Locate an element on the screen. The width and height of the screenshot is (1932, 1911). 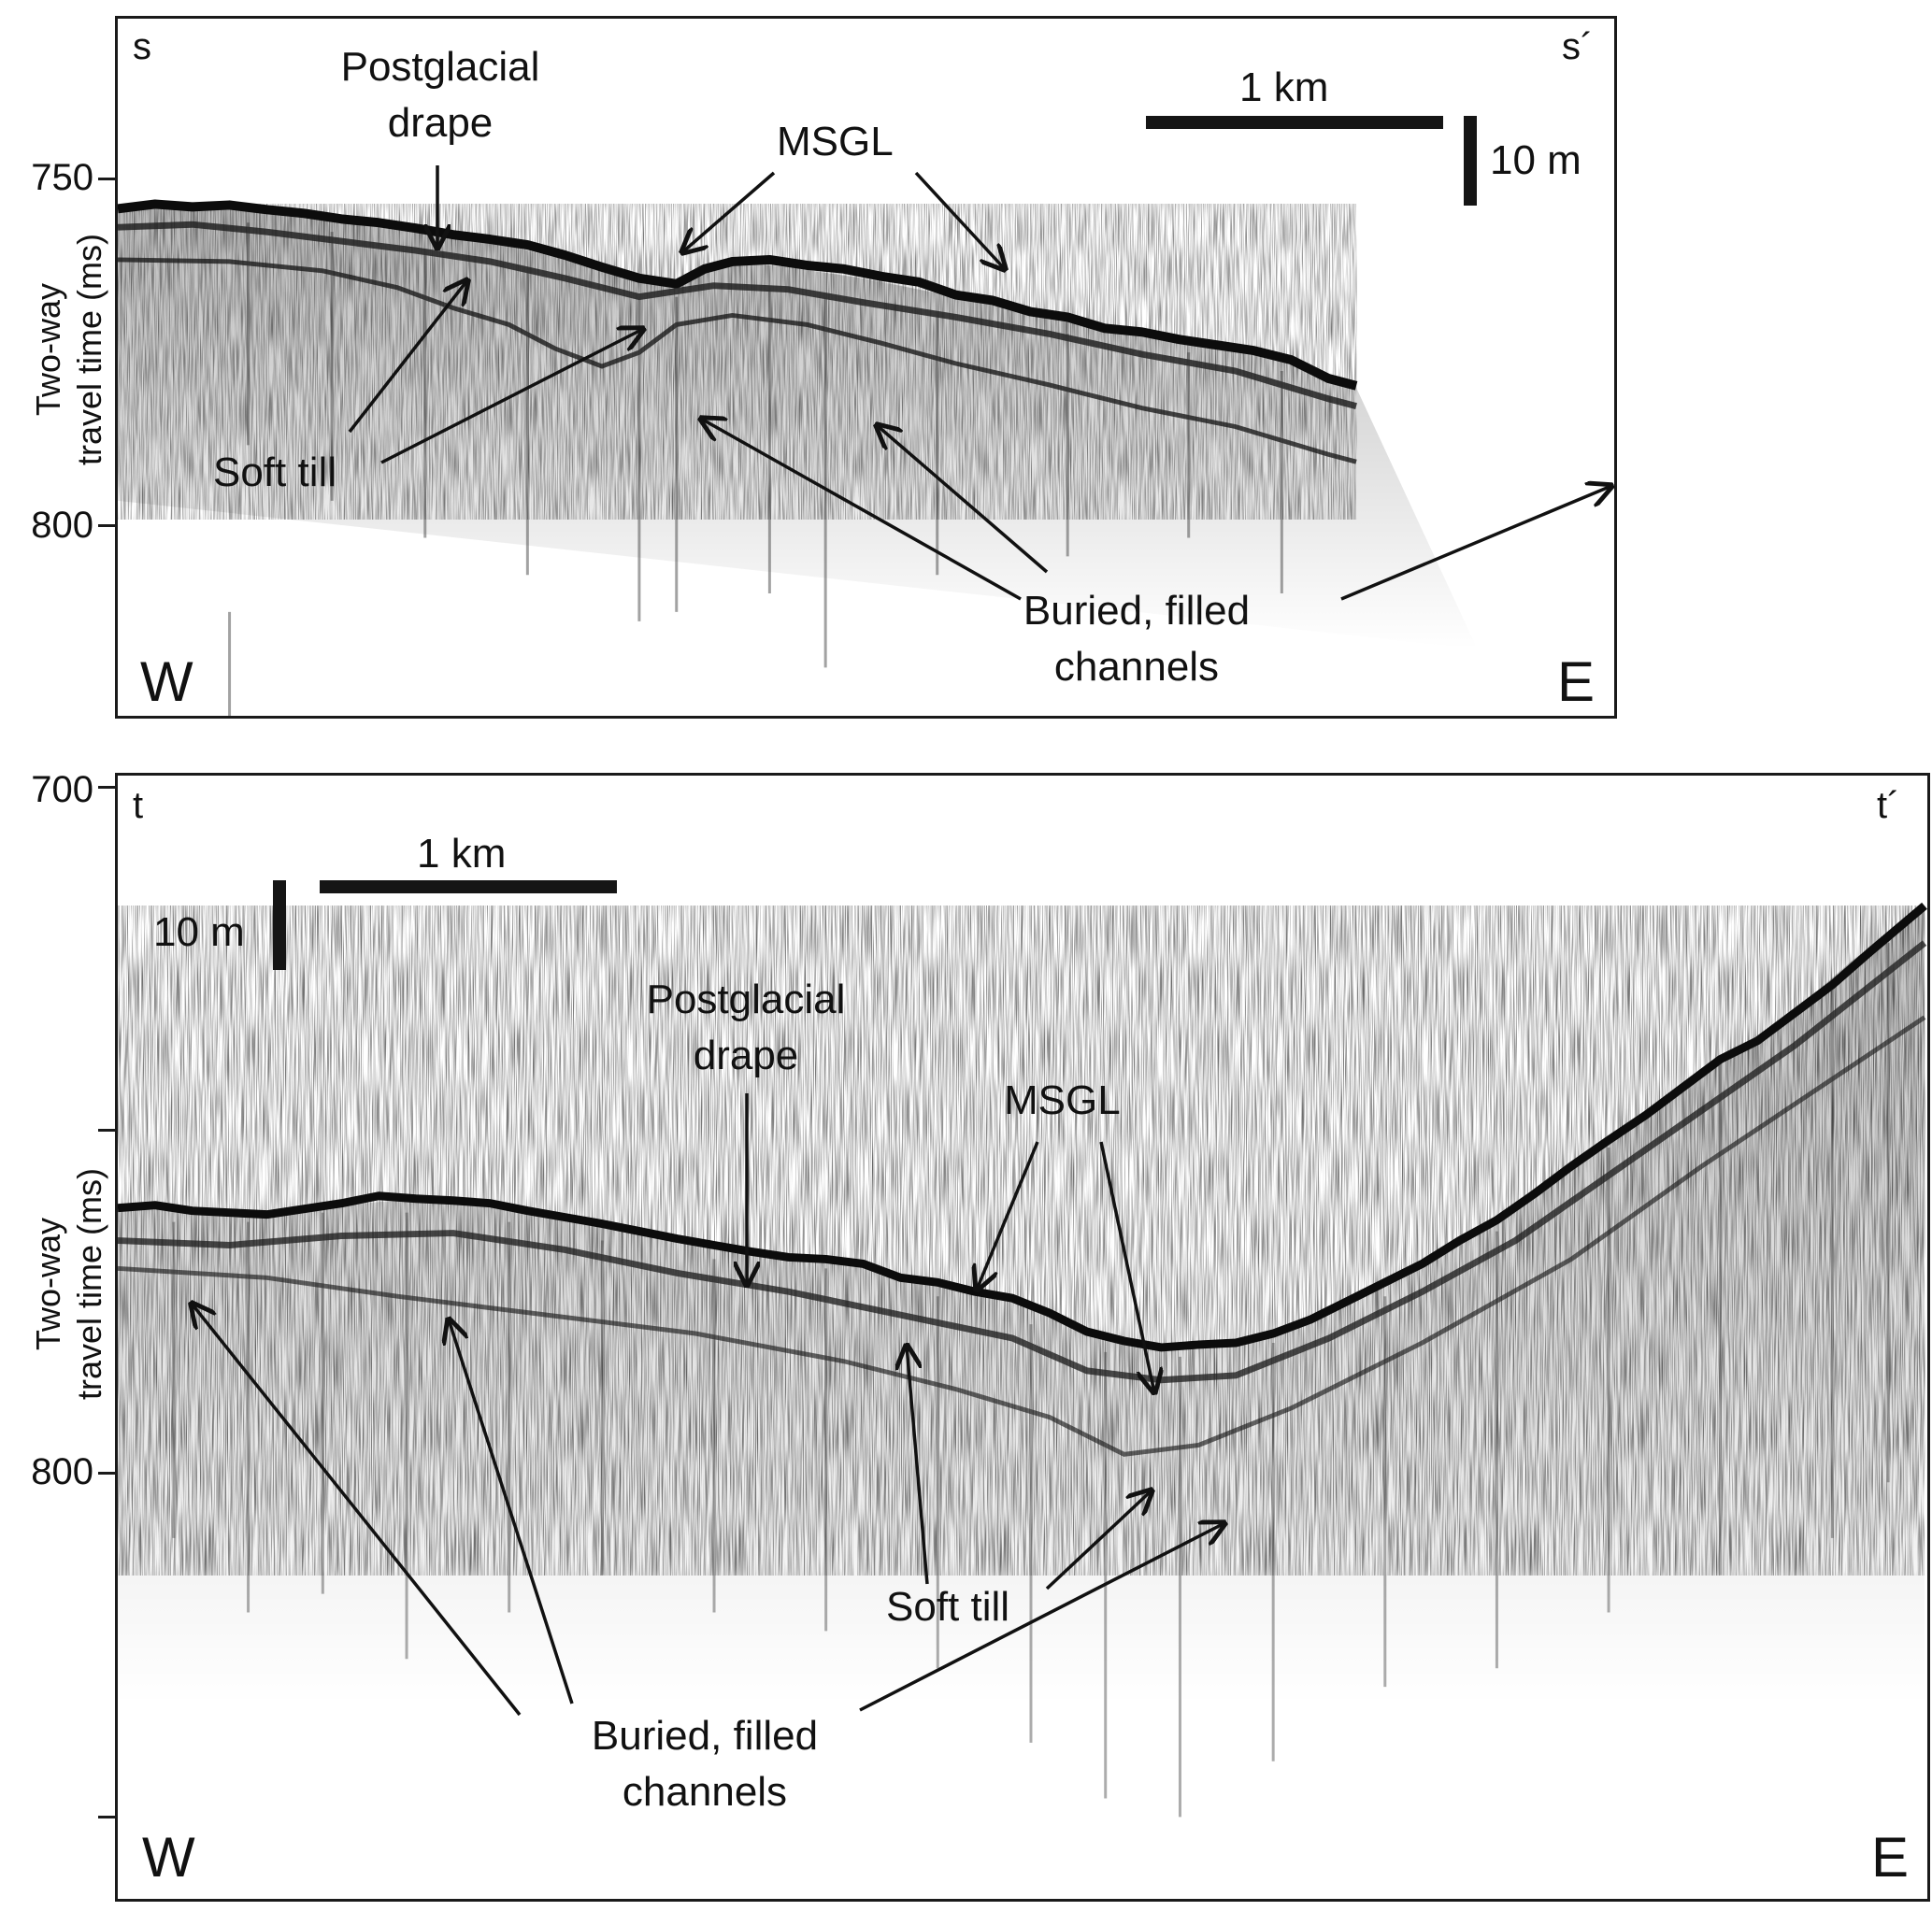
profile-end-label: t´ is located at coordinates (1888, 805).